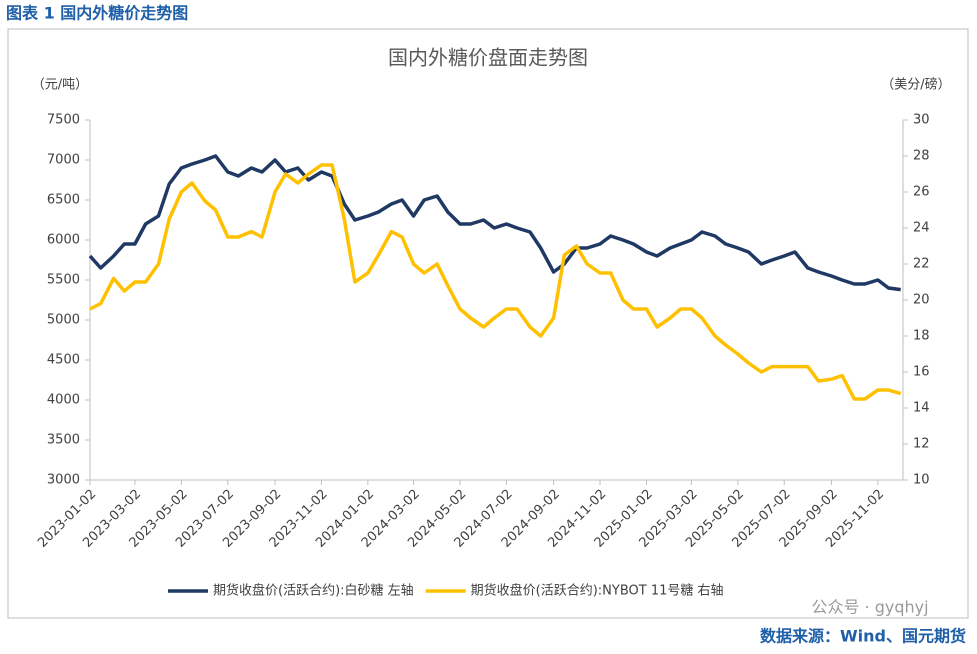 The height and width of the screenshot is (654, 977). Describe the element at coordinates (921, 156) in the screenshot. I see `y2-tick-label: 28` at that location.